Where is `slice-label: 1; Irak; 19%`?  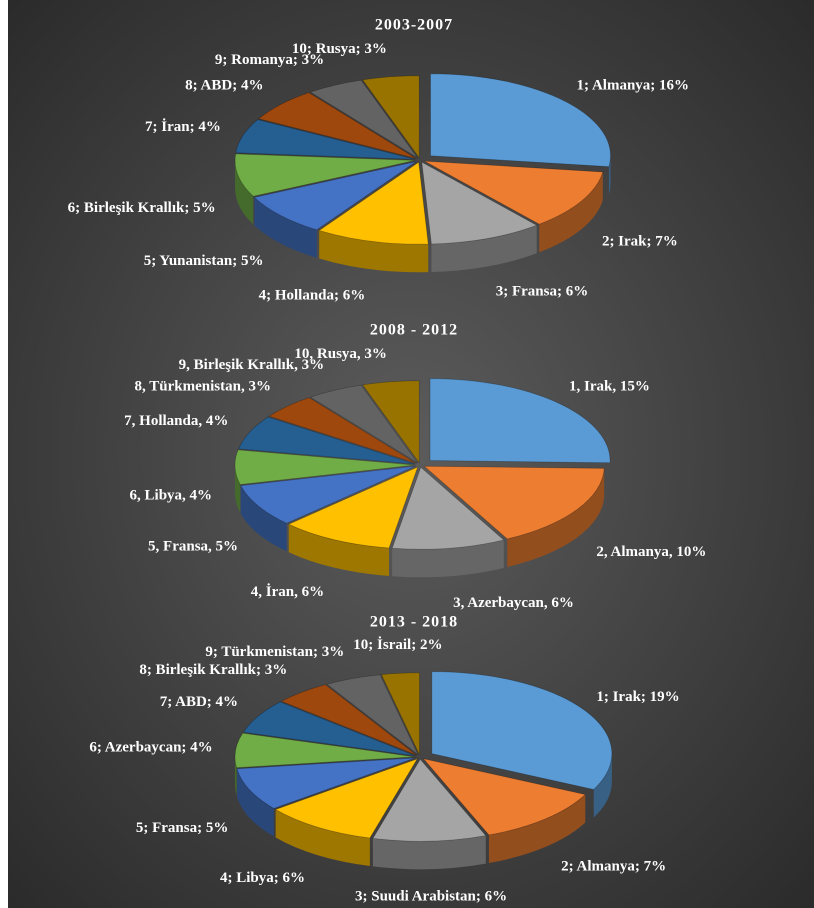 slice-label: 1; Irak; 19% is located at coordinates (637, 697).